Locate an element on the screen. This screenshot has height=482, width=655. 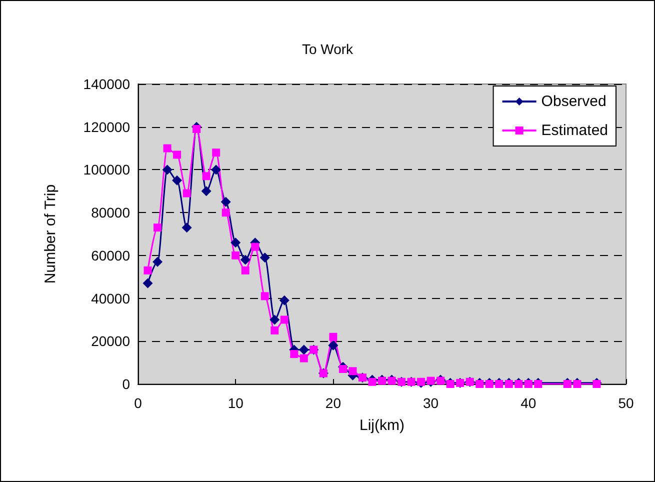
x-tick-label: 50 is located at coordinates (626, 403).